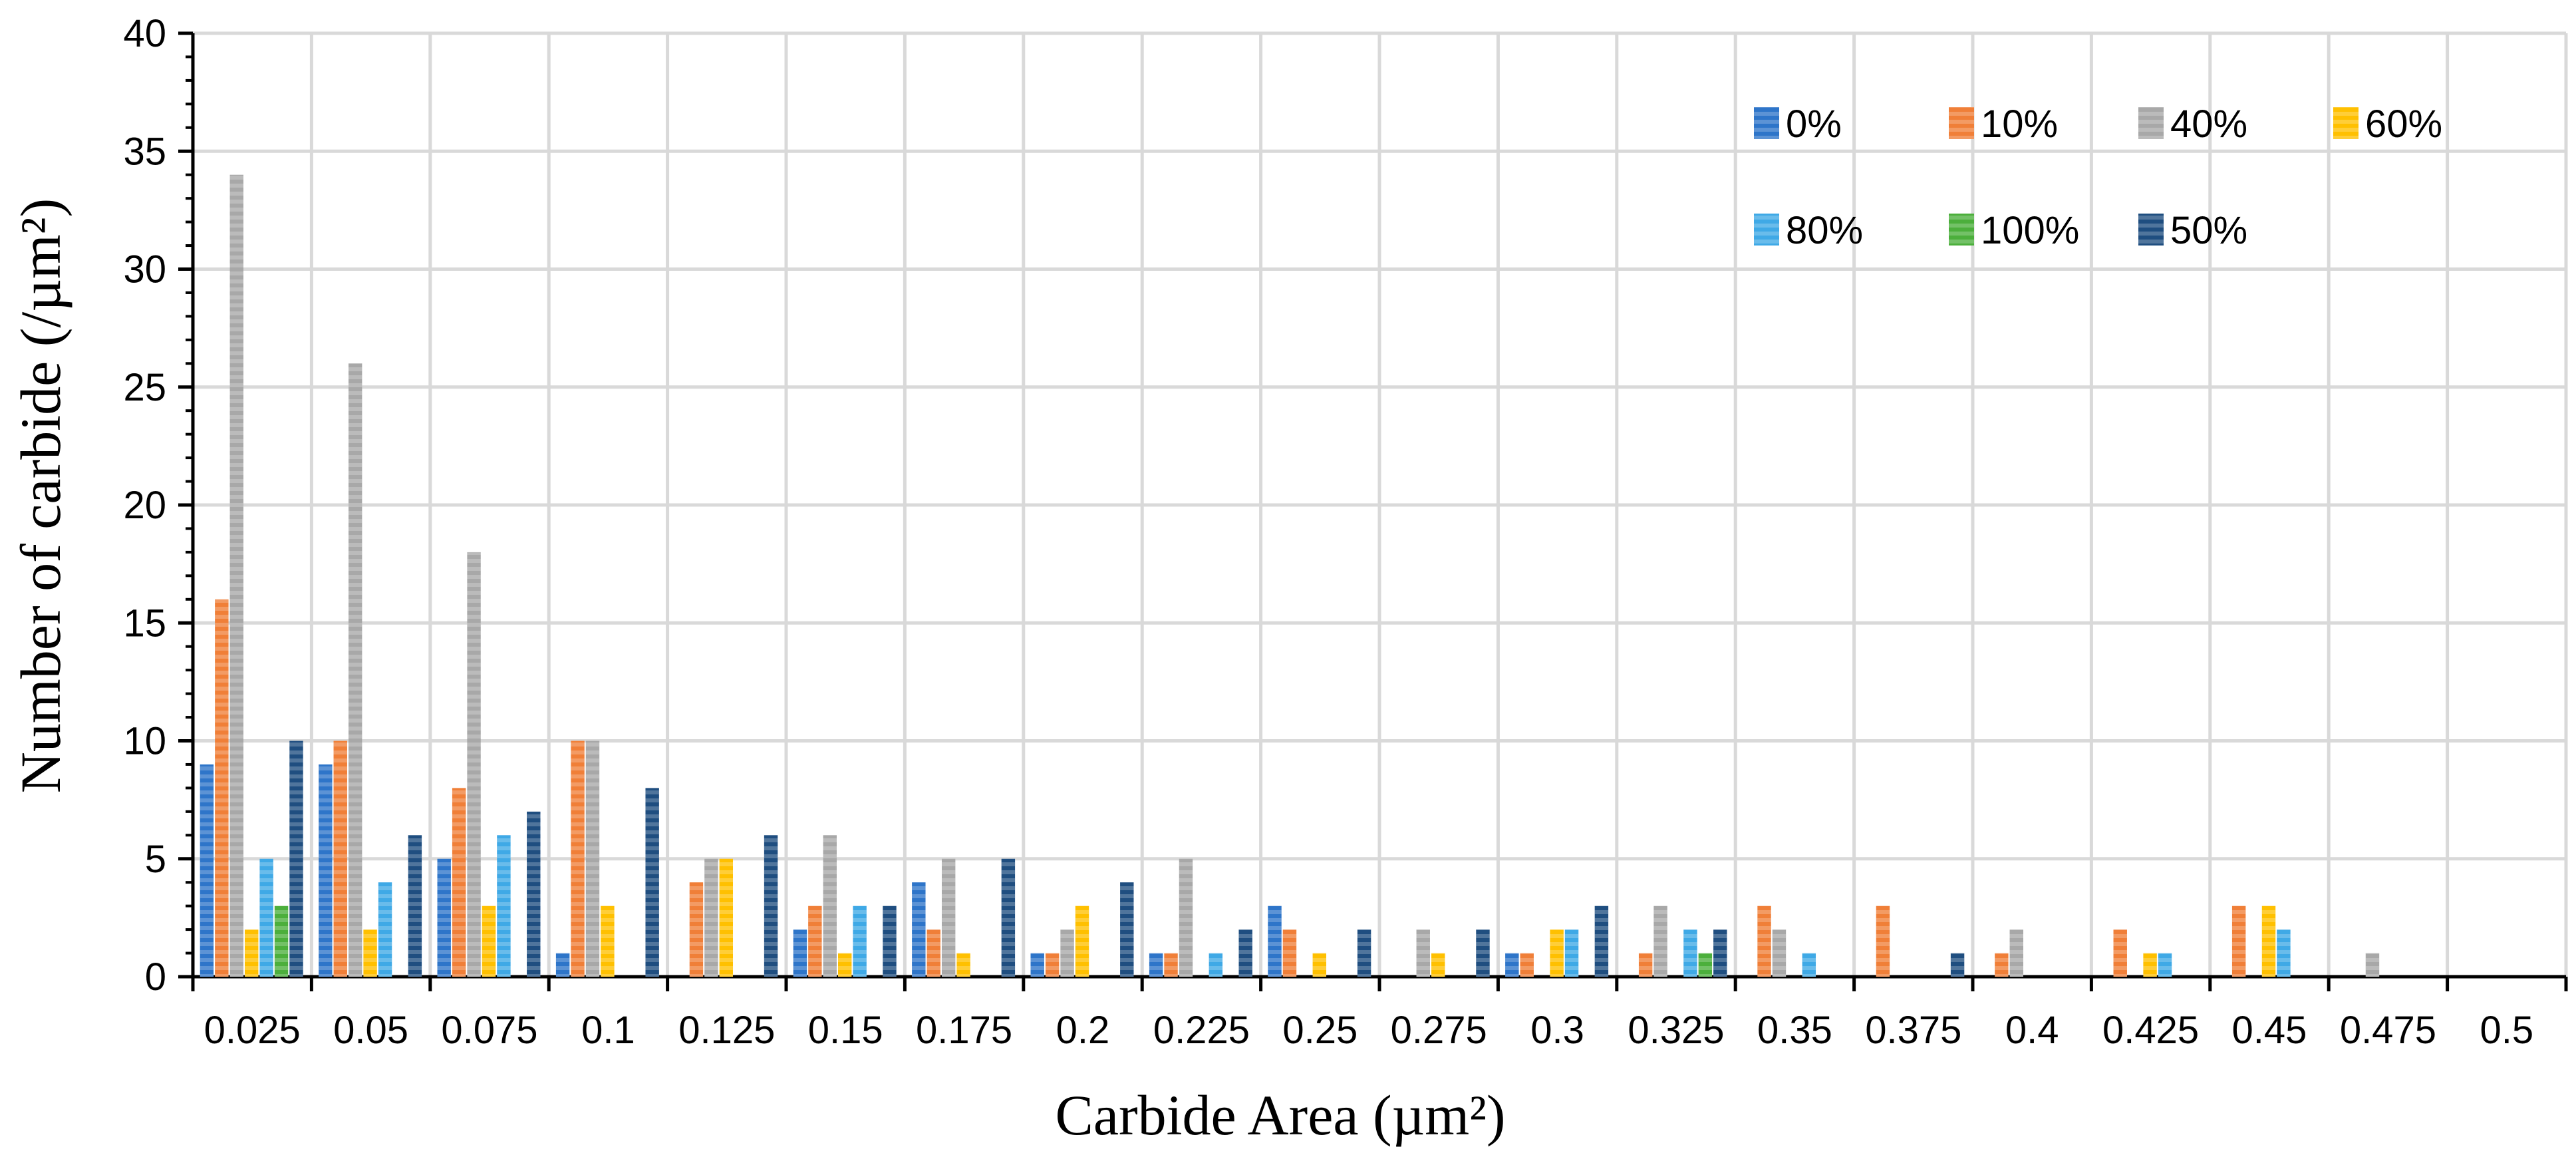 This screenshot has height=1163, width=2576. What do you see at coordinates (2269, 1030) in the screenshot?
I see `x-tick-label: 0.45` at bounding box center [2269, 1030].